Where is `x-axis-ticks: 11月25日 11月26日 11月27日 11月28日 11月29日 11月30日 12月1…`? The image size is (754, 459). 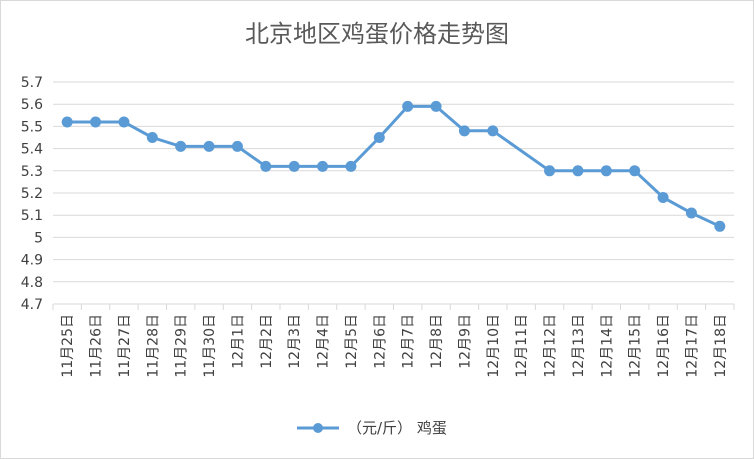 x-axis-ticks: 11月25日 11月26日 11月27日 11月28日 11月29日 11月30日 12月1… is located at coordinates (394, 346).